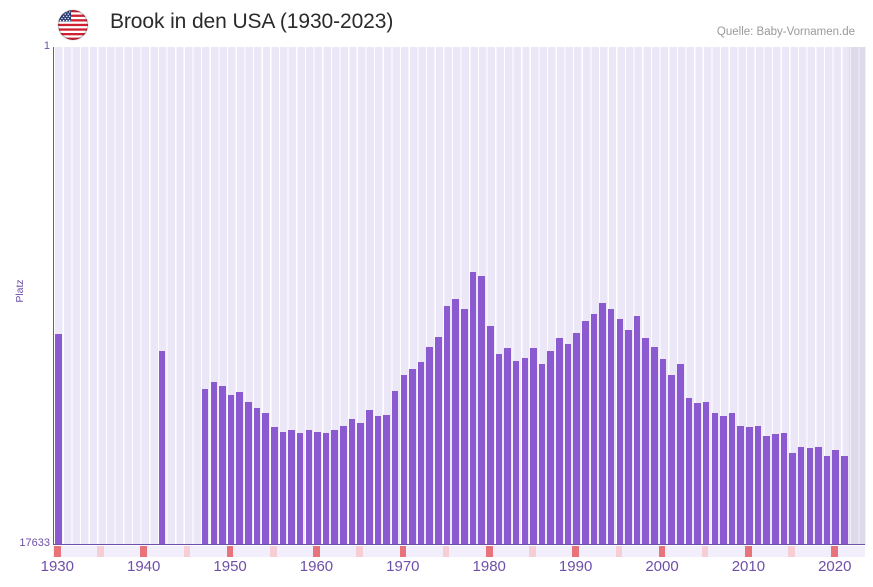 The image size is (873, 587). I want to click on x-axis-tick-label: 2000, so click(662, 566).